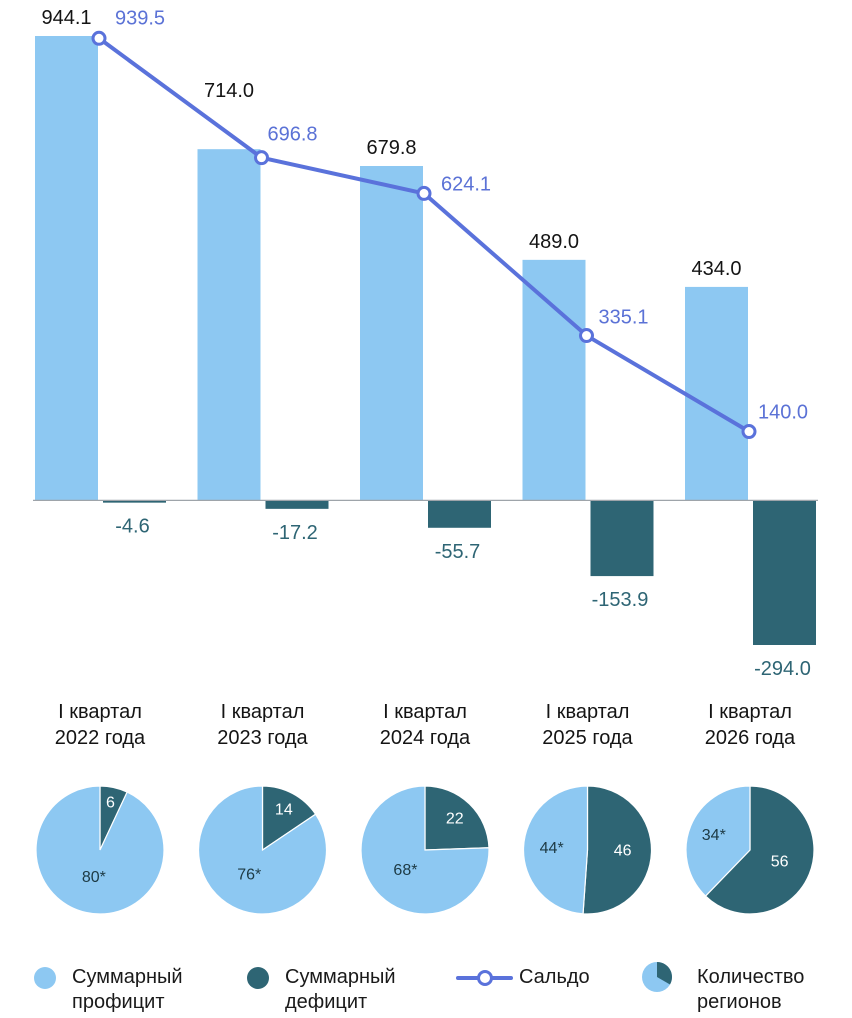 Image resolution: width=852 pixels, height=1018 pixels. I want to click on category-label: I квартал 2022 года, so click(100, 725).